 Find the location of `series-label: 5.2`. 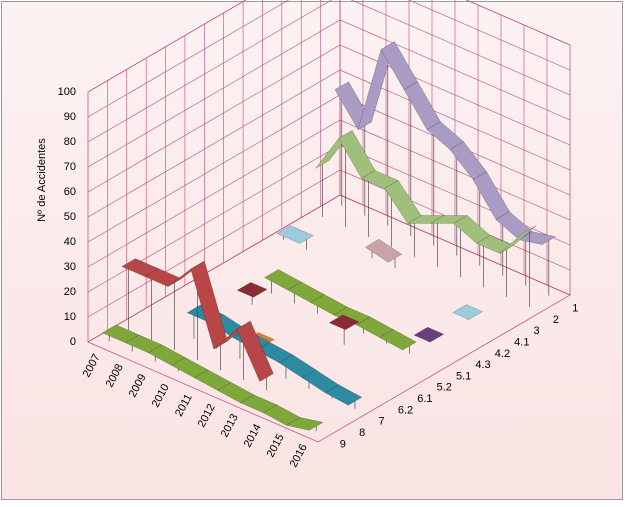

series-label: 5.2 is located at coordinates (444, 388).